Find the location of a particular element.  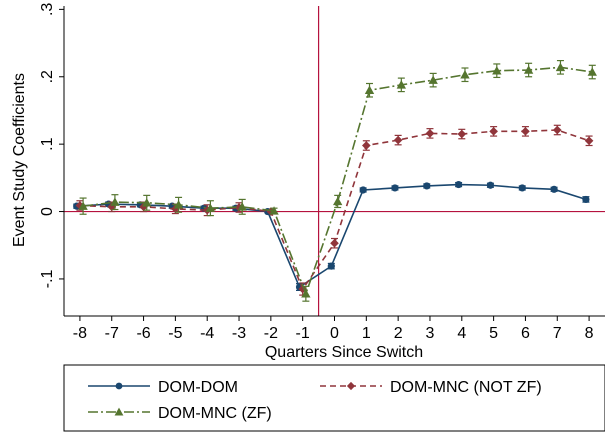

legend-item: DOM-MNC (ZF) is located at coordinates (180, 413).